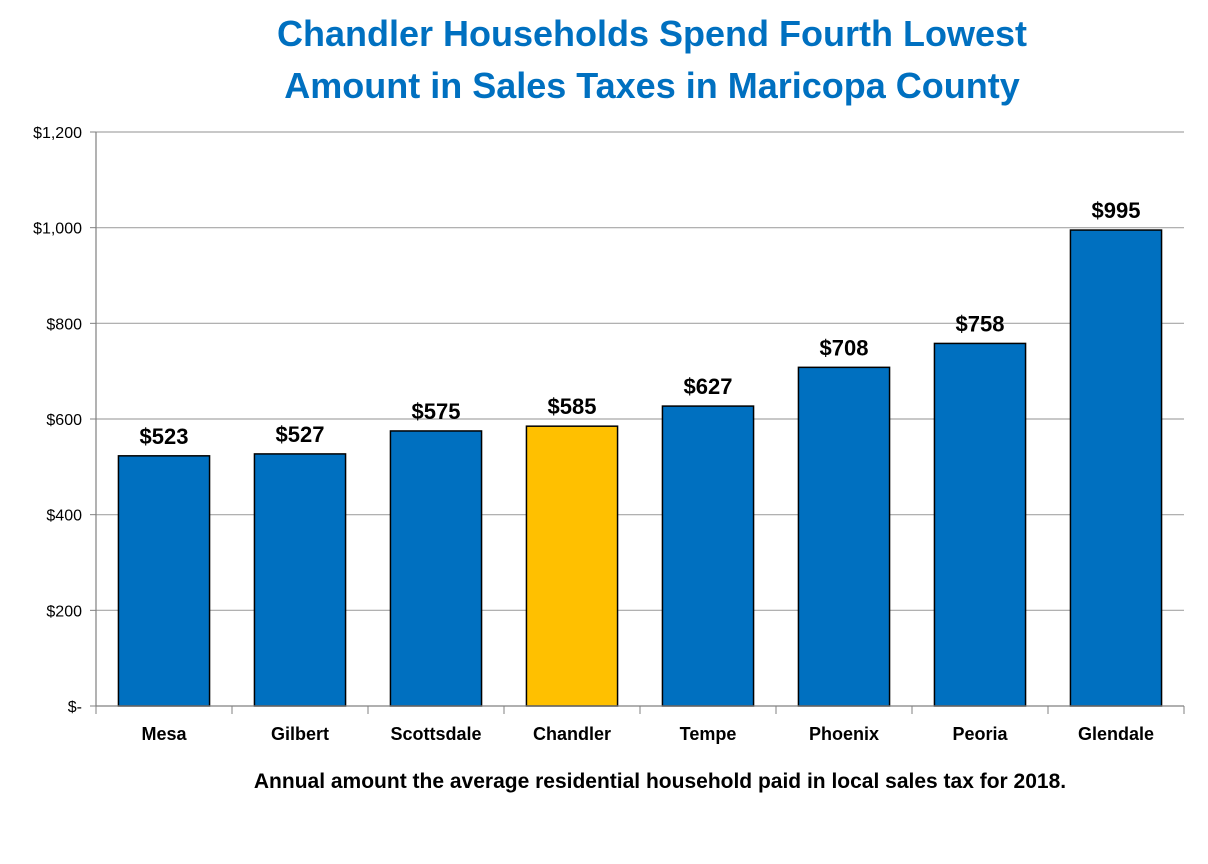 This screenshot has height=864, width=1208. What do you see at coordinates (164, 734) in the screenshot?
I see `x-tick-label-mesa: Mesa` at bounding box center [164, 734].